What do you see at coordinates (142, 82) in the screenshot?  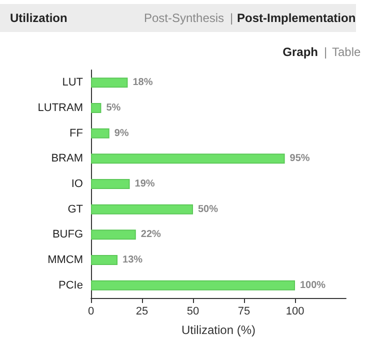 I see `data-label: 18%` at bounding box center [142, 82].